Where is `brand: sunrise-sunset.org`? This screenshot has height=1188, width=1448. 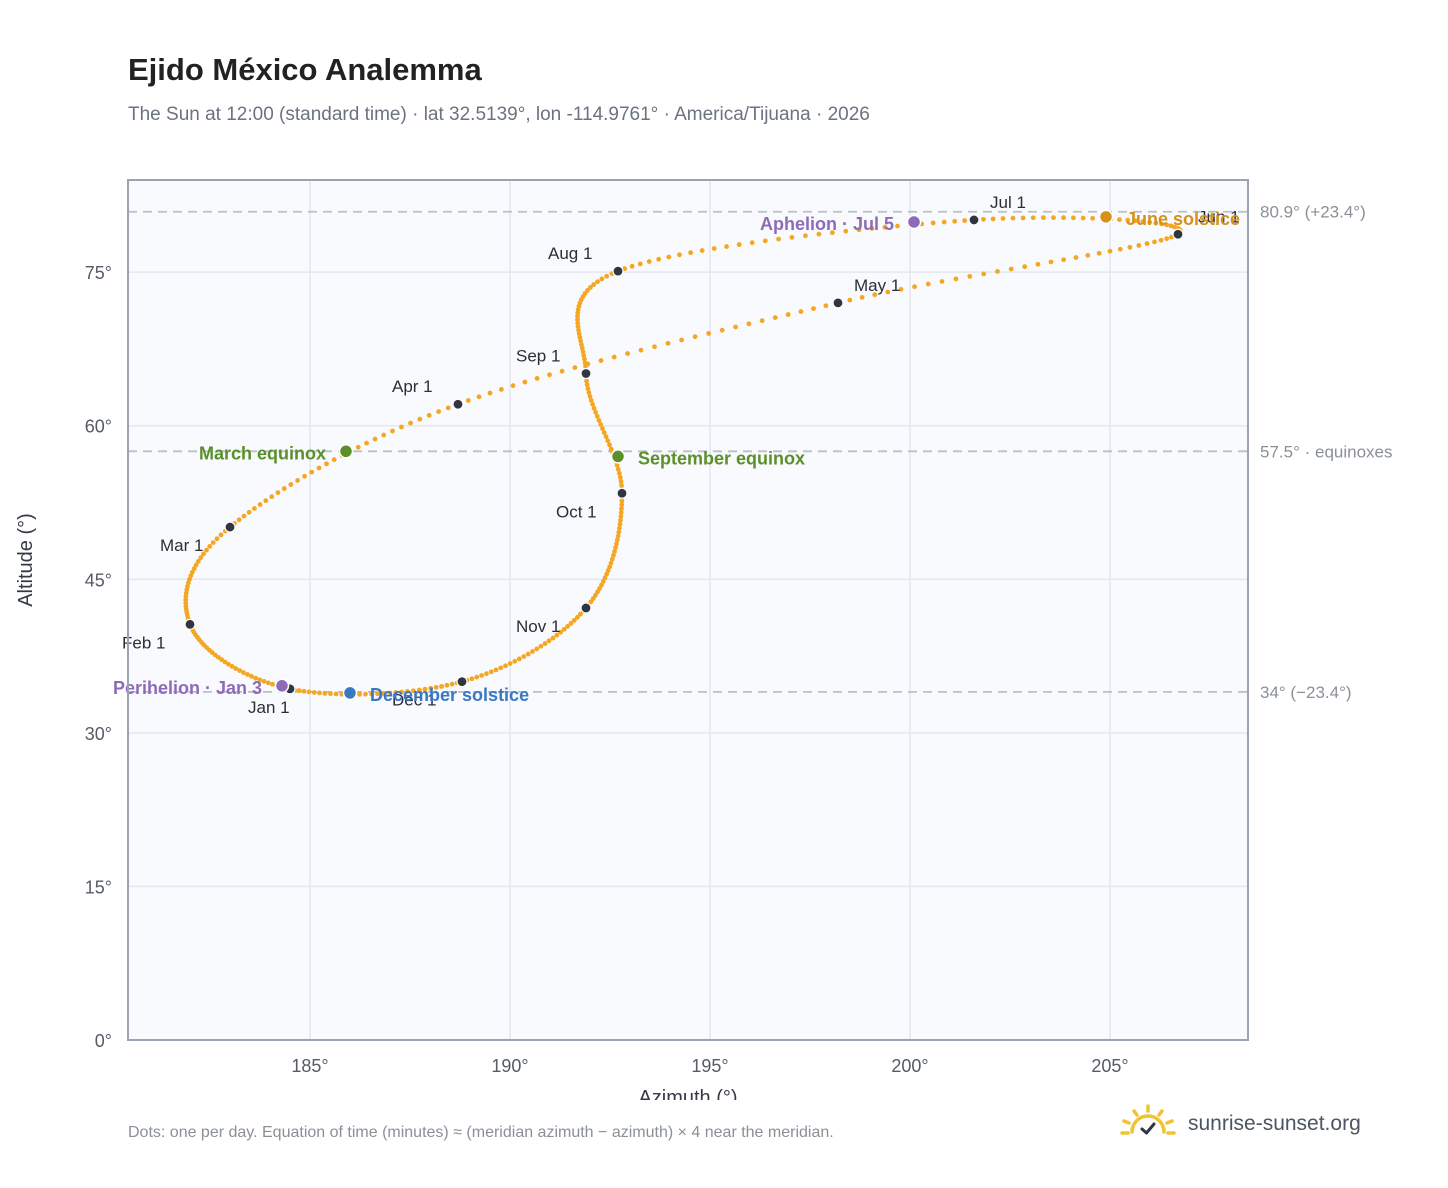 brand: sunrise-sunset.org is located at coordinates (1240, 1124).